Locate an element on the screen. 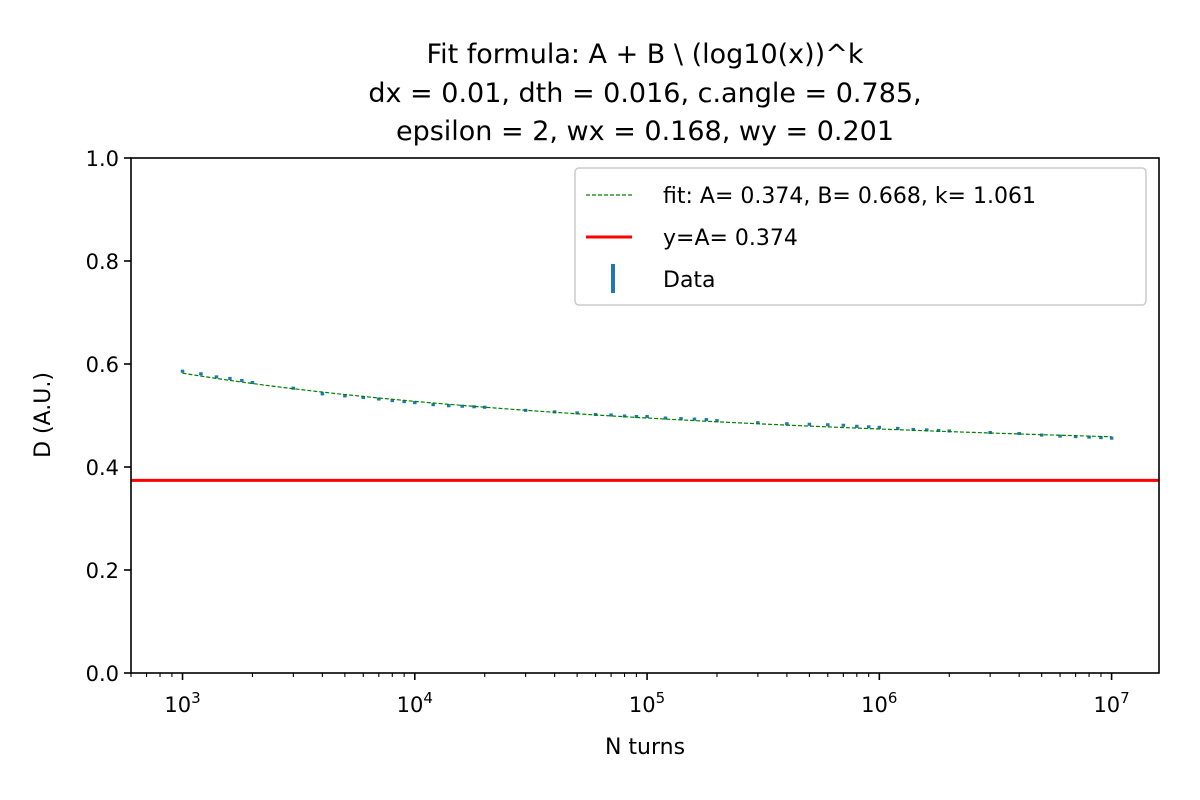 The height and width of the screenshot is (800, 1200). title-line: dx = 0.01, dth = 0.016, c.angle = 0.785, is located at coordinates (644, 93).